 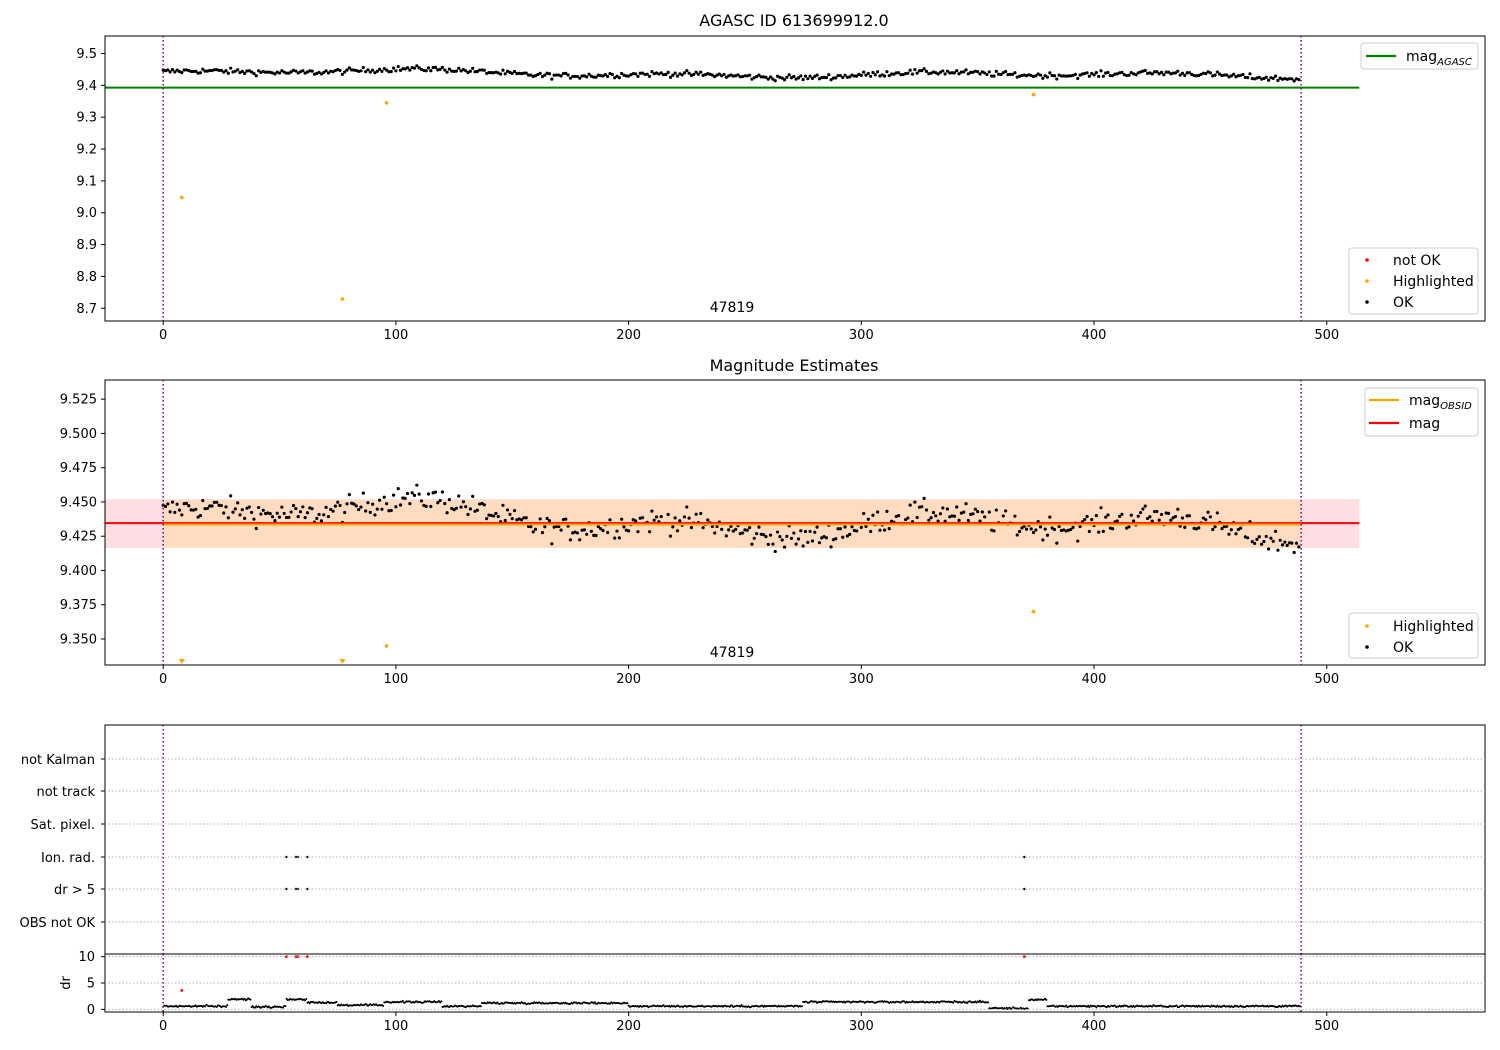 I want to click on middle-xtick-label: 400, so click(x=1094, y=679).